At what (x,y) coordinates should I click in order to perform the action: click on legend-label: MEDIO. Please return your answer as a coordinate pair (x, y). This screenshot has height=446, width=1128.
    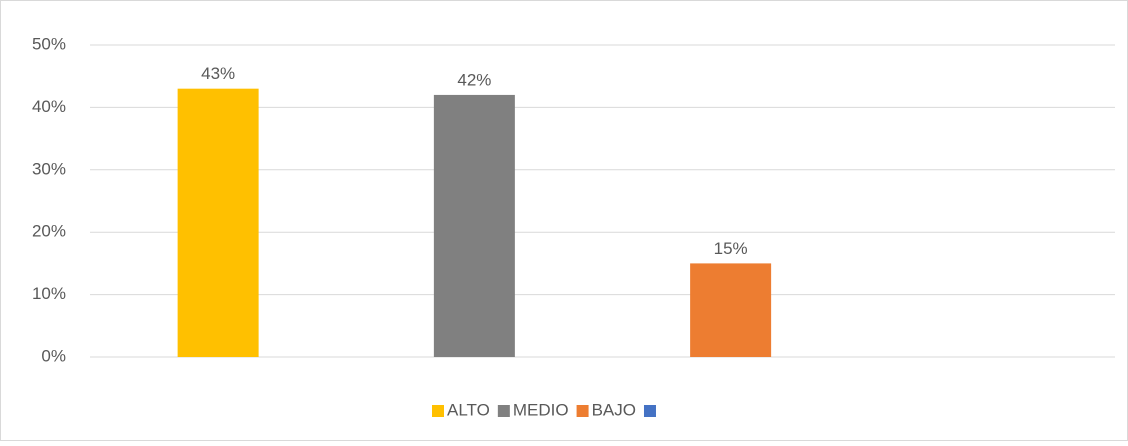
    Looking at the image, I should click on (541, 409).